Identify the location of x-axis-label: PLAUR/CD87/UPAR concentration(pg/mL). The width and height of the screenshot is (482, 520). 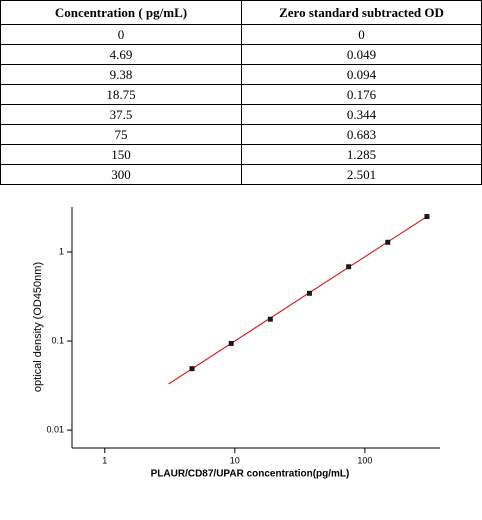
(250, 474).